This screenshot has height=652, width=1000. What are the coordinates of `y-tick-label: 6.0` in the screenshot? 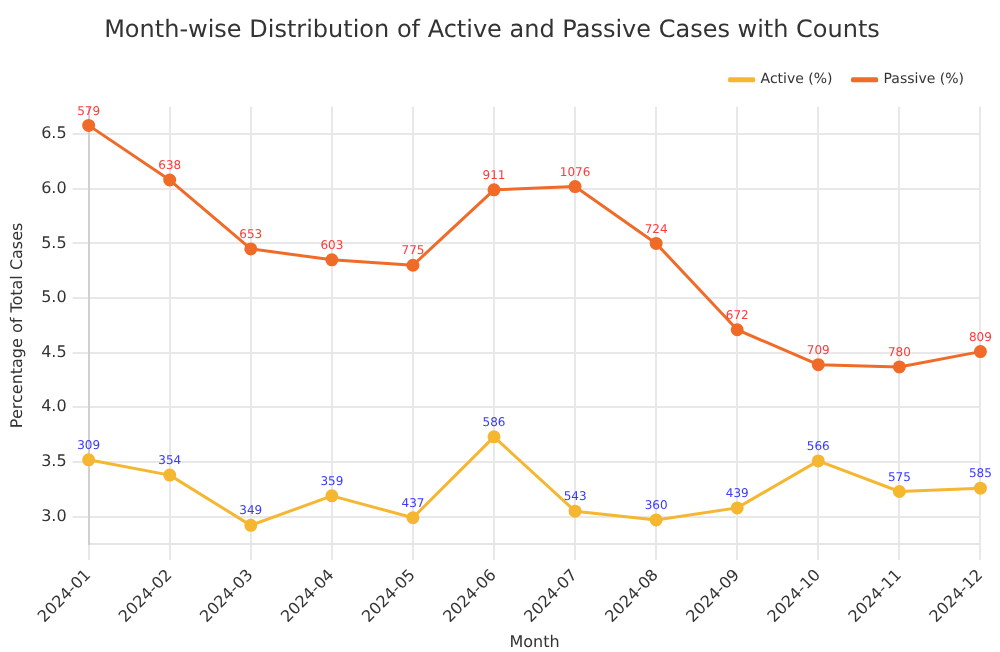 It's located at (54, 187).